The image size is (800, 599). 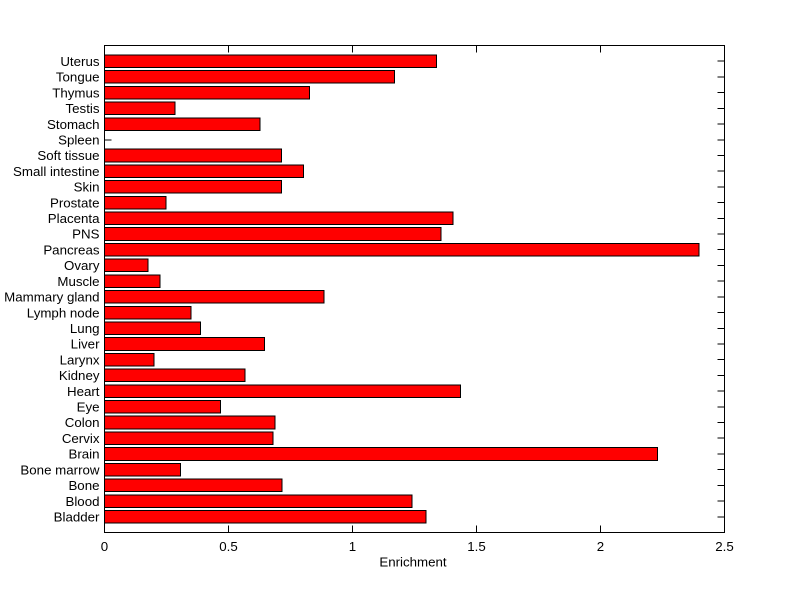 What do you see at coordinates (56, 171) in the screenshot?
I see `svg-text: Small intestine` at bounding box center [56, 171].